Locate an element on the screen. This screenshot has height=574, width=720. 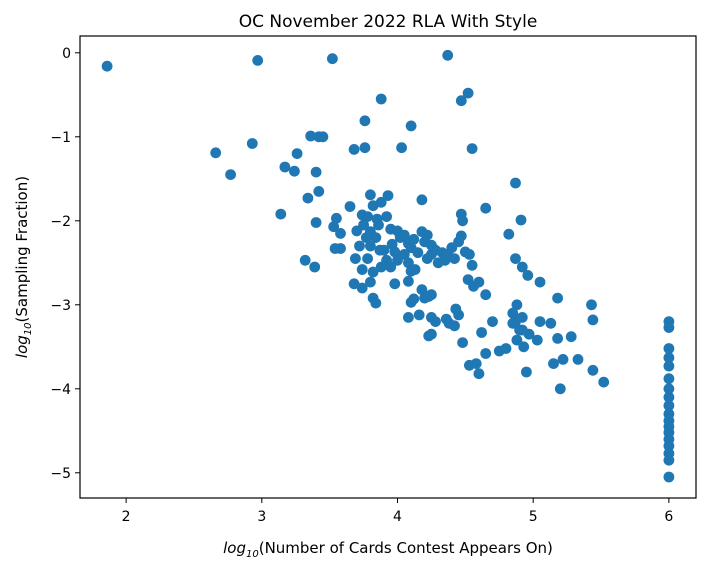
y-tick-label: −5 is located at coordinates (60, 474).